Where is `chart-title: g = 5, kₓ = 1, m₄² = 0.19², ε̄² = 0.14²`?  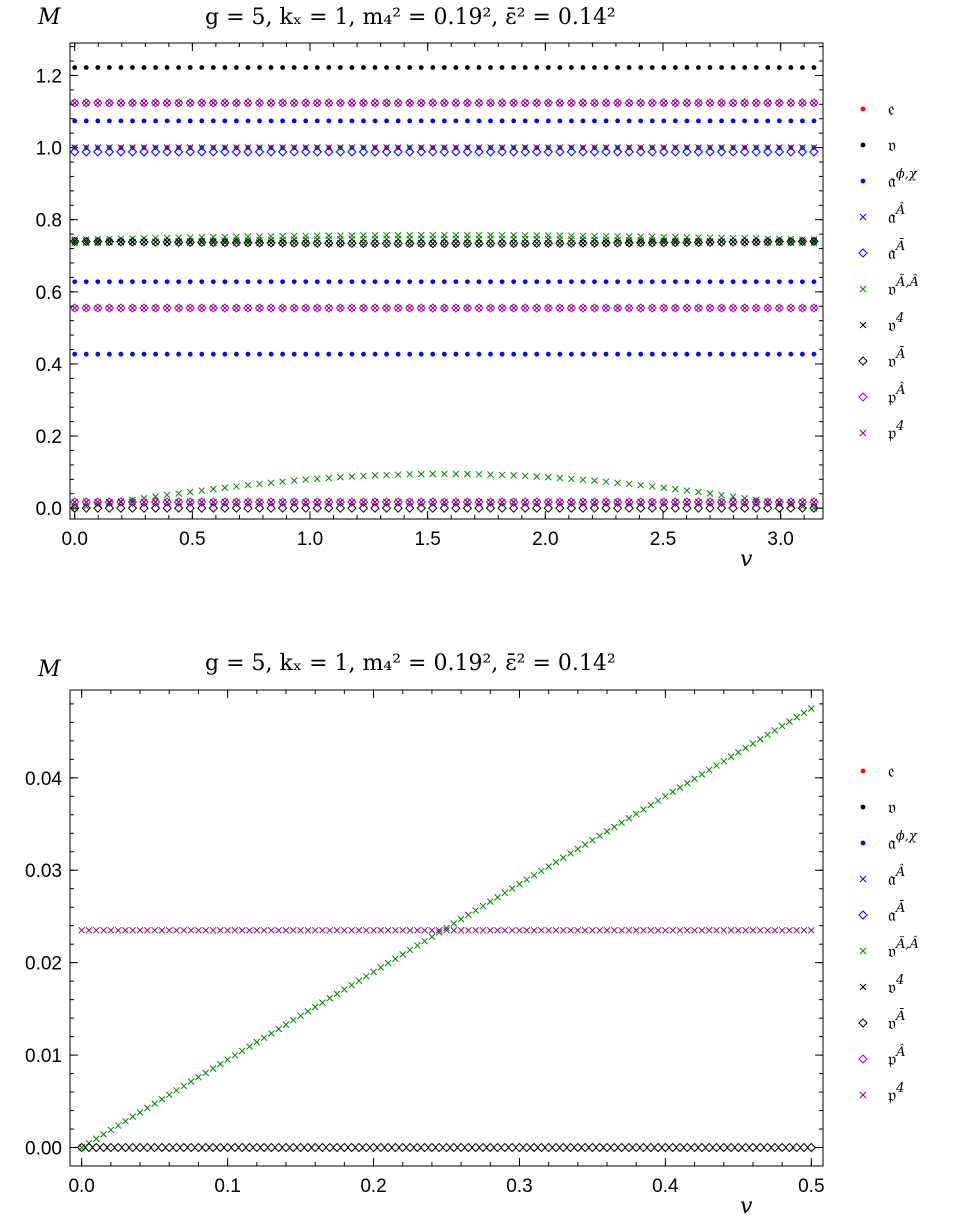
chart-title: g = 5, kₓ = 1, m₄² = 0.19², ε̄² = 0.14² is located at coordinates (410, 17).